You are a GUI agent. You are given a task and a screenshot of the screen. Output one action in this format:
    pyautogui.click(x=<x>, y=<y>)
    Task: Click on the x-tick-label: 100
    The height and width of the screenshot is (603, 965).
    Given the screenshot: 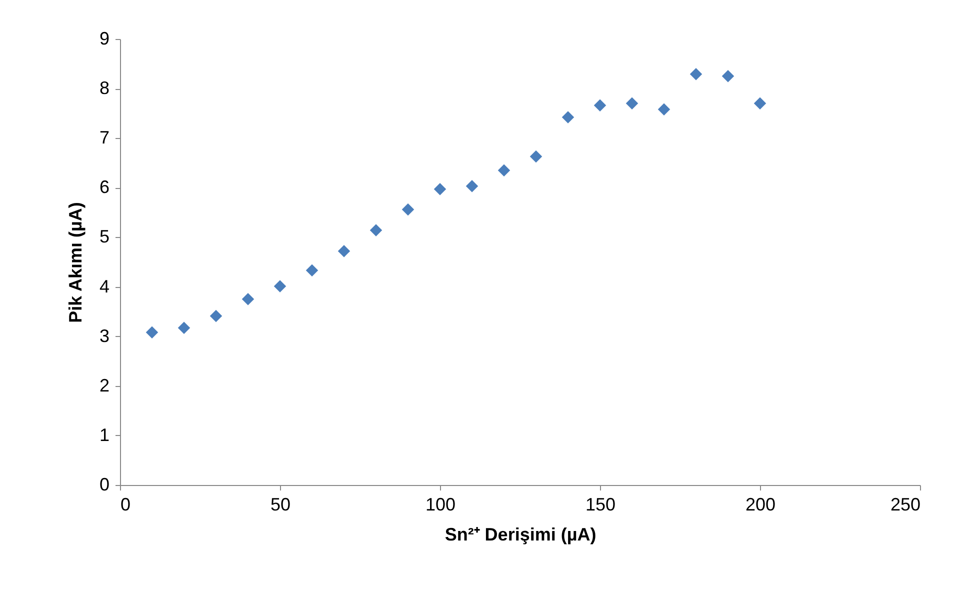 What is the action you would take?
    pyautogui.click(x=440, y=504)
    